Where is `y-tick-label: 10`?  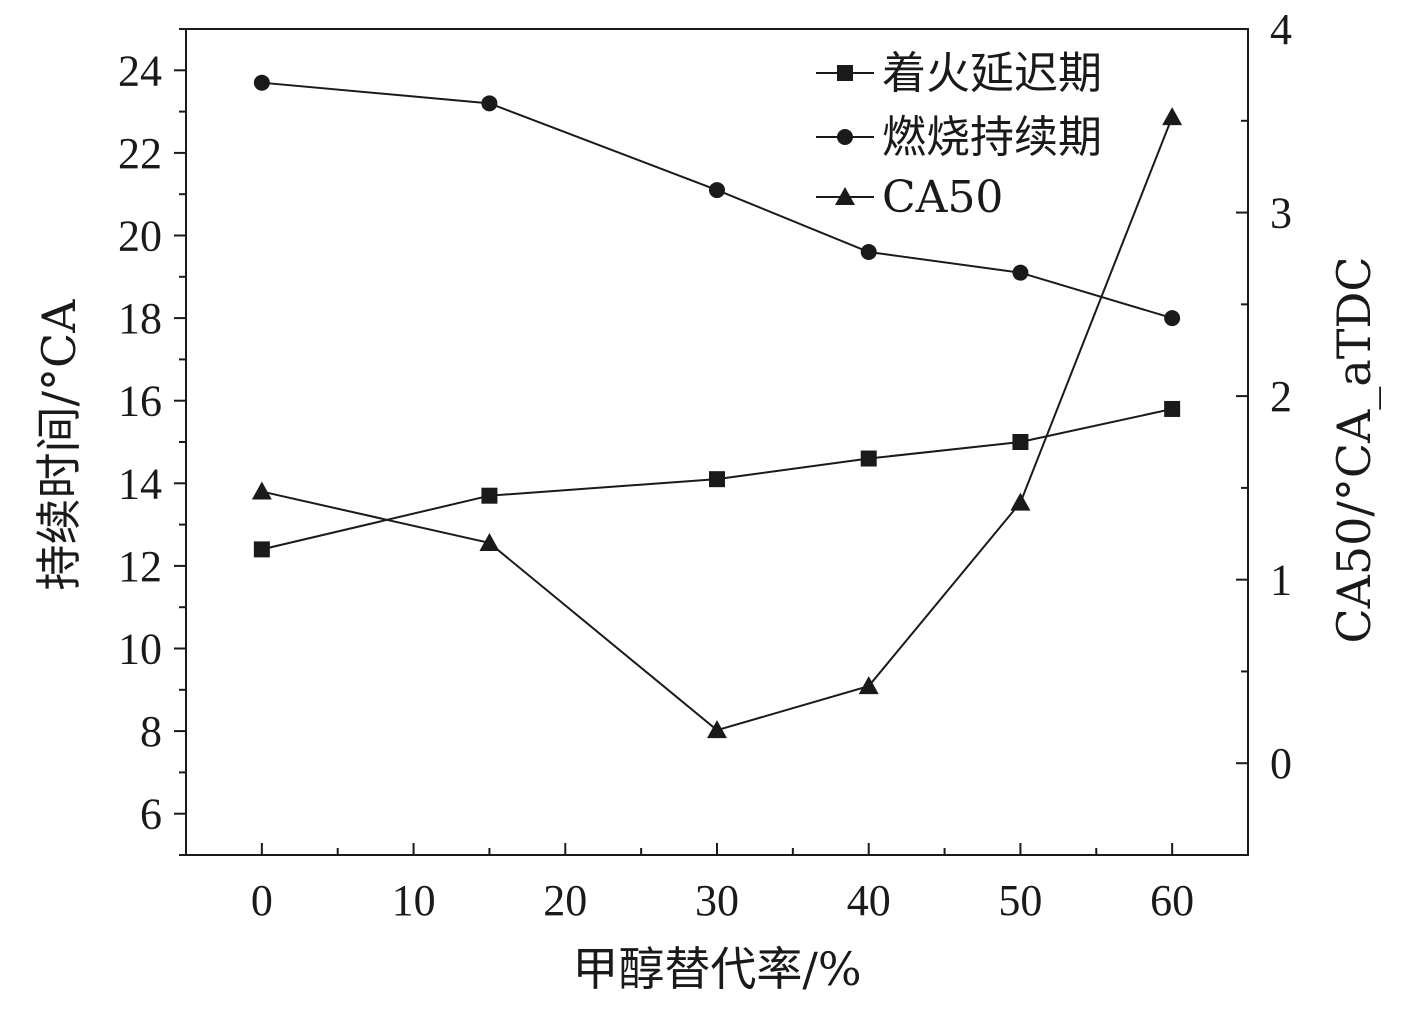 y-tick-label: 10 is located at coordinates (140, 649).